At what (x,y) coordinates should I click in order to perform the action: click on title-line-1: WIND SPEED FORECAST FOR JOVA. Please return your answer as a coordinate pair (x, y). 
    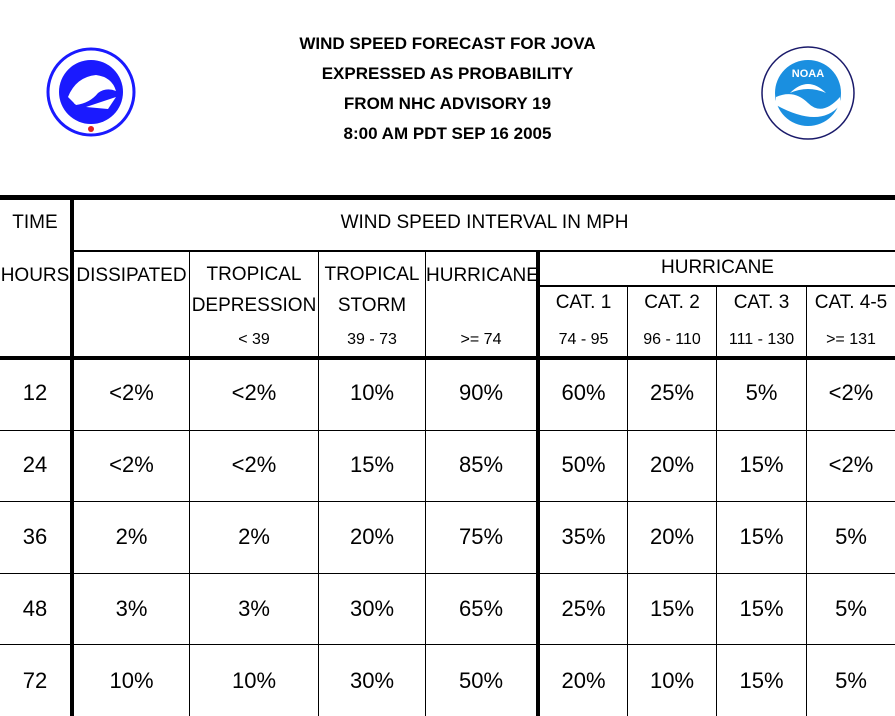
    Looking at the image, I should click on (447, 43).